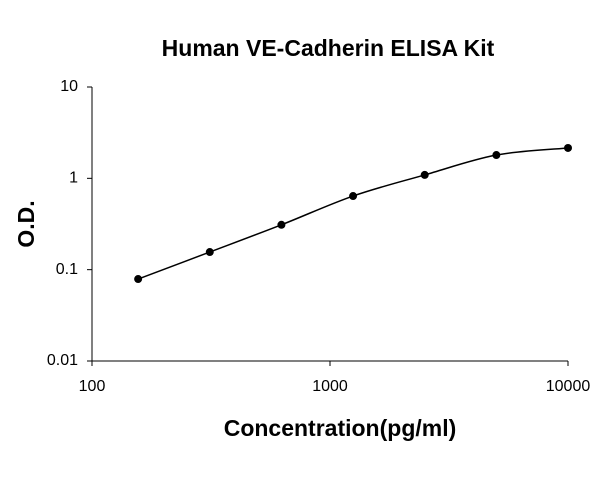  Describe the element at coordinates (26, 223) in the screenshot. I see `y-axis-label: O.D.` at that location.